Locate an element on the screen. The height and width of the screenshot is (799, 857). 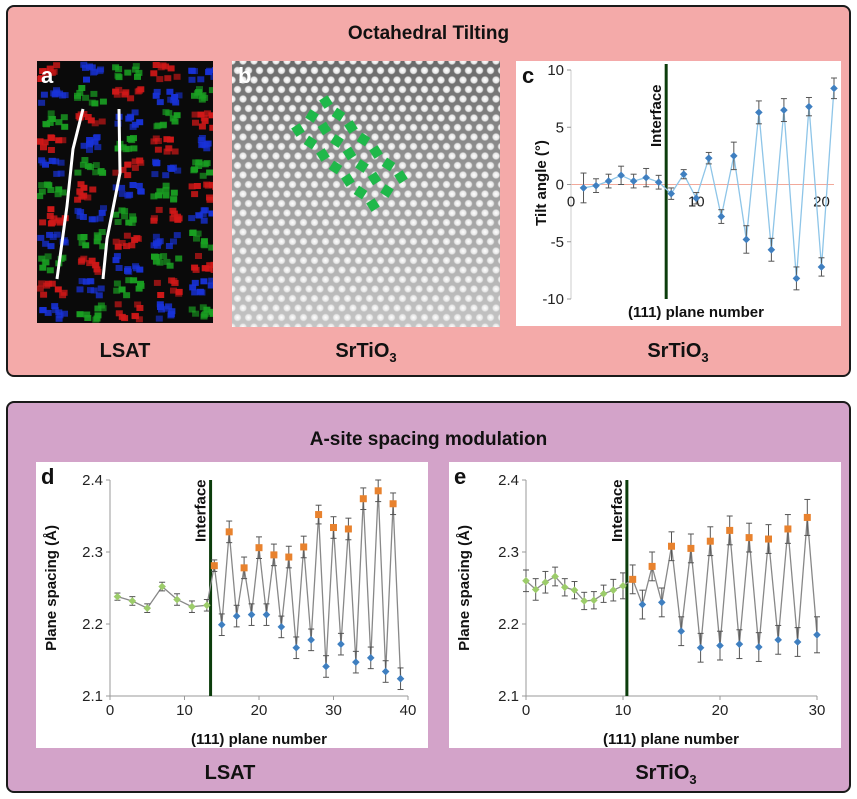
caption-e-main: SrTiO is located at coordinates (662, 773).